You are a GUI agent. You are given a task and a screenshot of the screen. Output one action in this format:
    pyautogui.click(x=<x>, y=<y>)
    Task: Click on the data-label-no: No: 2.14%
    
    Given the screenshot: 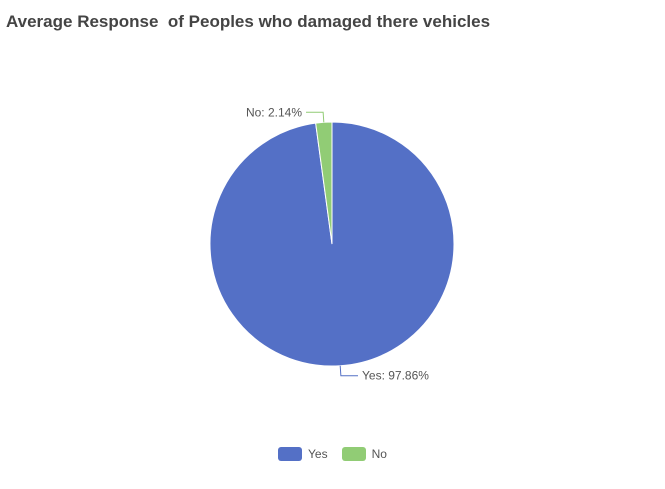 What is the action you would take?
    pyautogui.click(x=274, y=112)
    